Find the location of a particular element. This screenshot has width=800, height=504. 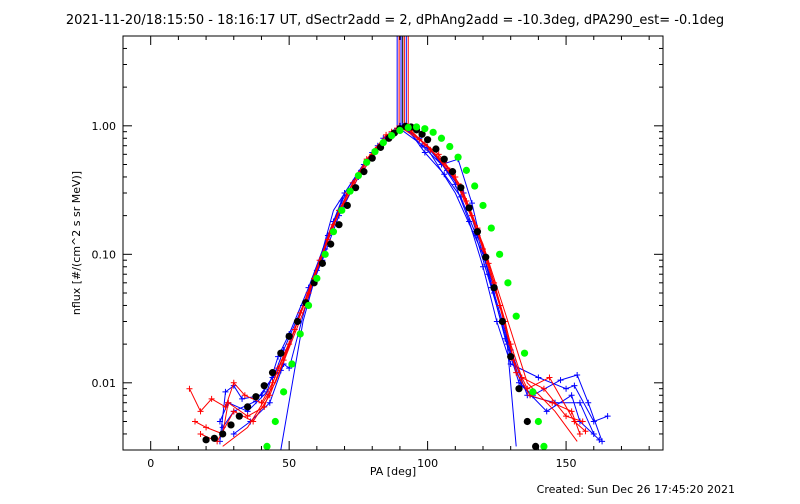

x-tick-label: 100 is located at coordinates (427, 463).